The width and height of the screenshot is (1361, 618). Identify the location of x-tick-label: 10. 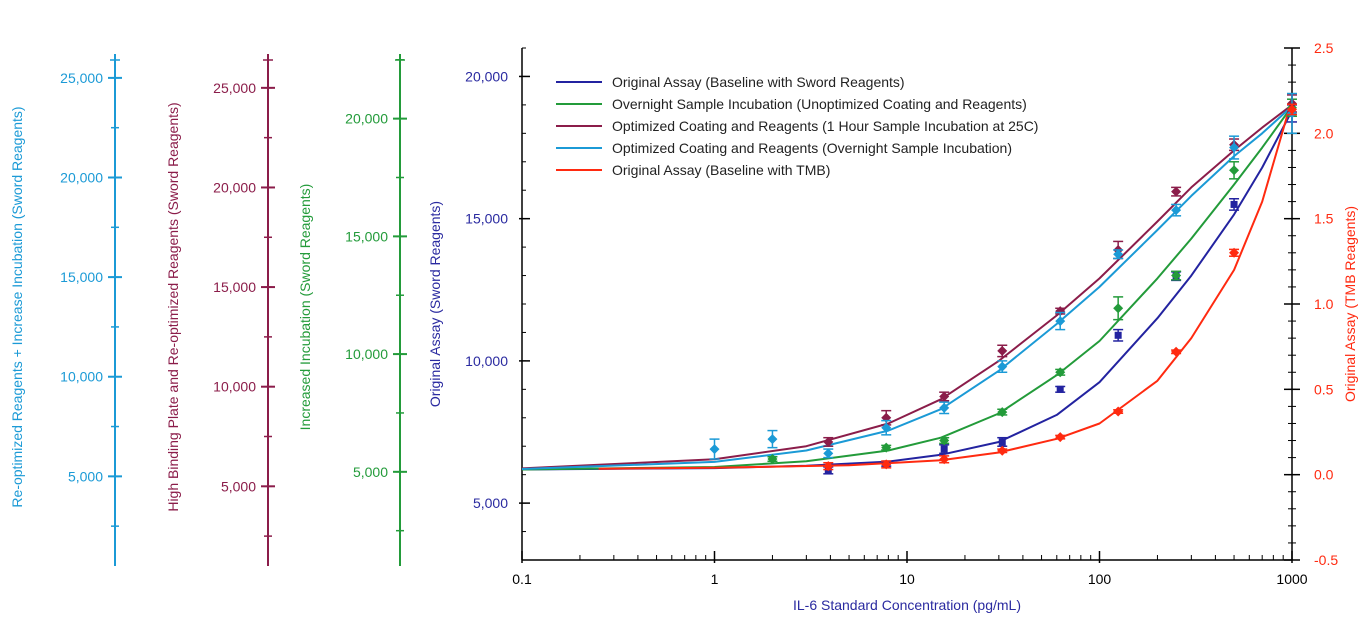
(907, 579).